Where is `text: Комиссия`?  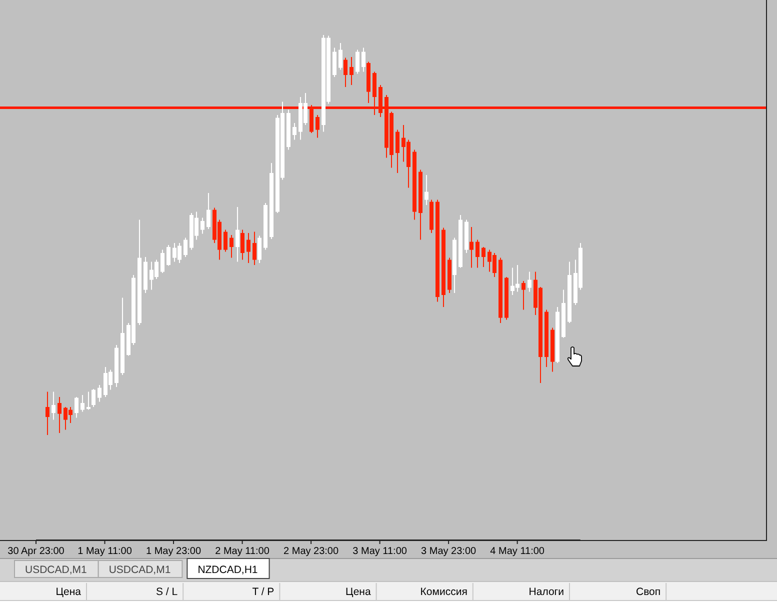
text: Комиссия is located at coordinates (444, 592).